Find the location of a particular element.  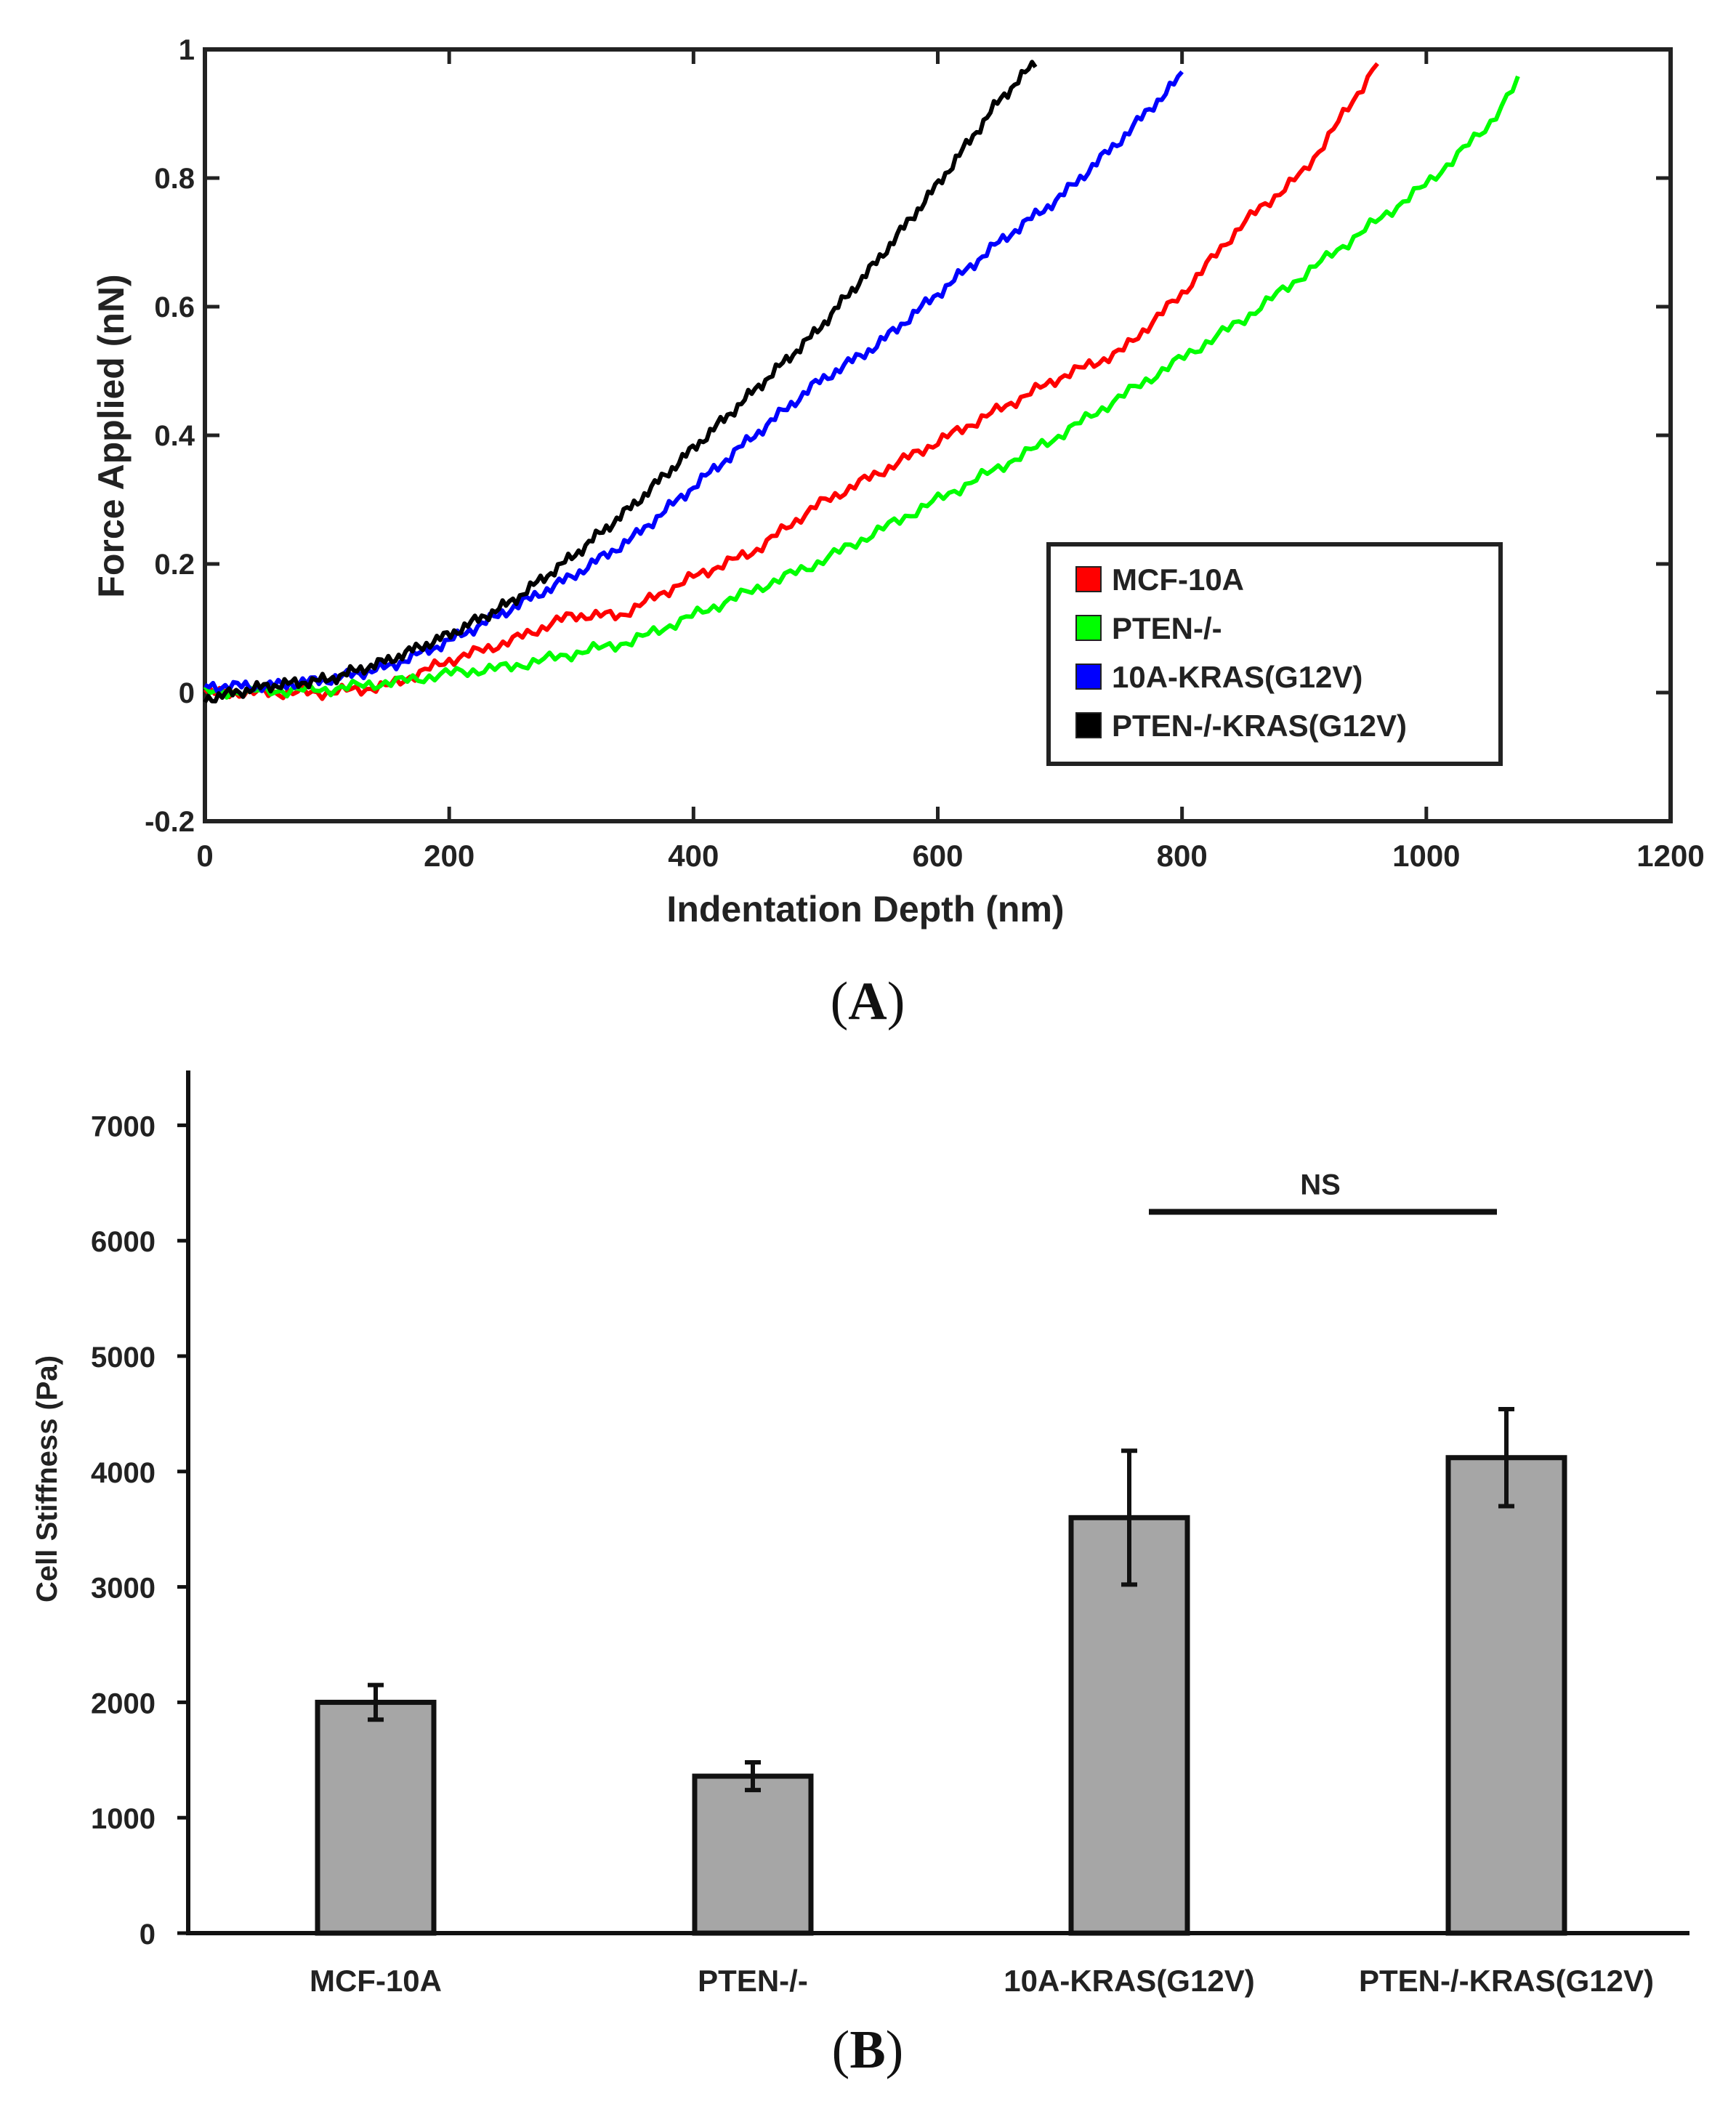

y-axis-label: Cell Stiffness (Pa) is located at coordinates (47, 1478).